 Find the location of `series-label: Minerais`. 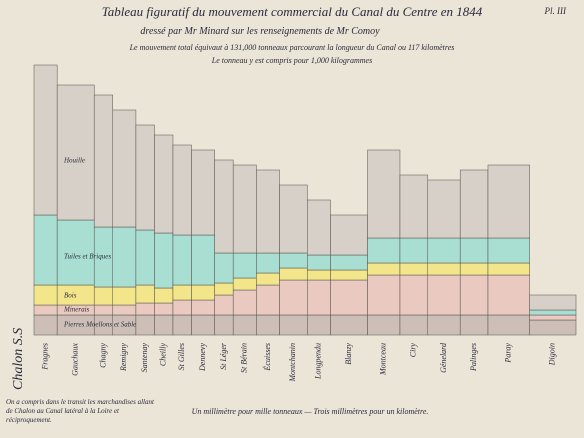

series-label: Minerais is located at coordinates (76, 310).